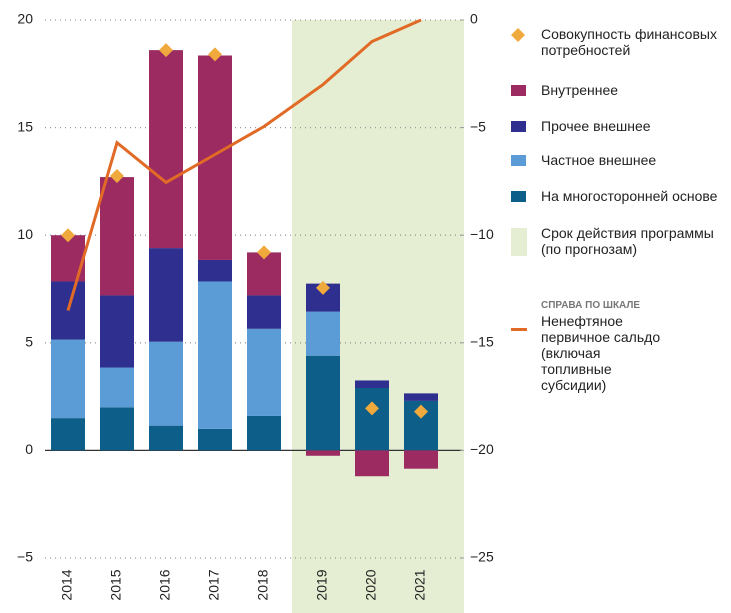  What do you see at coordinates (371, 584) in the screenshot?
I see `x-tick-label: 2020` at bounding box center [371, 584].